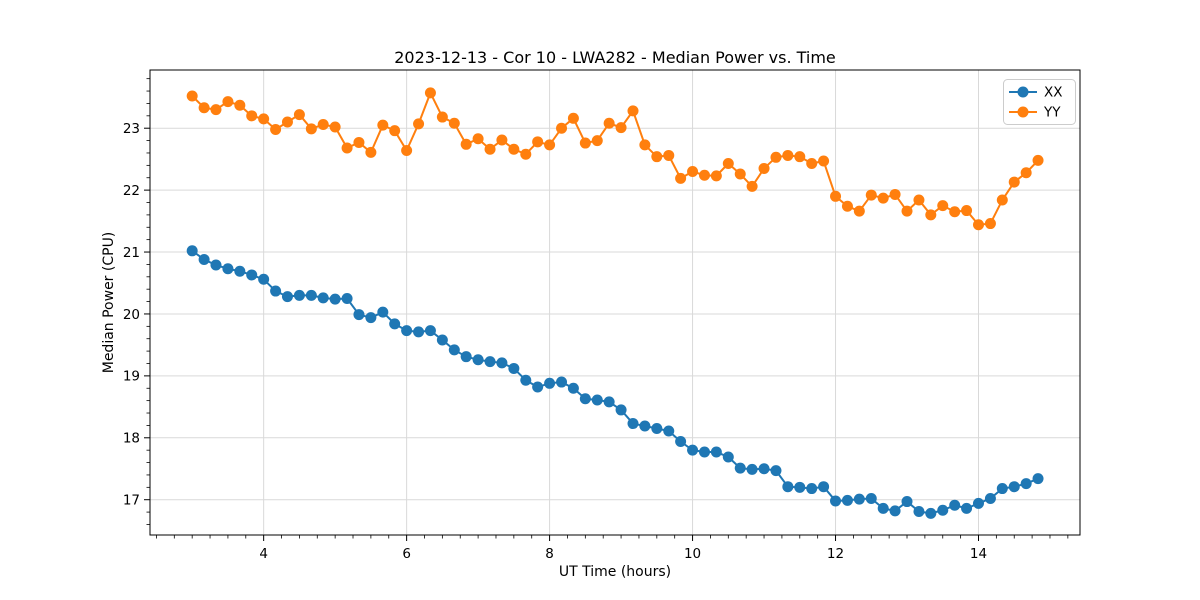 This screenshot has width=1200, height=600. I want to click on legend-box, so click(1039, 102).